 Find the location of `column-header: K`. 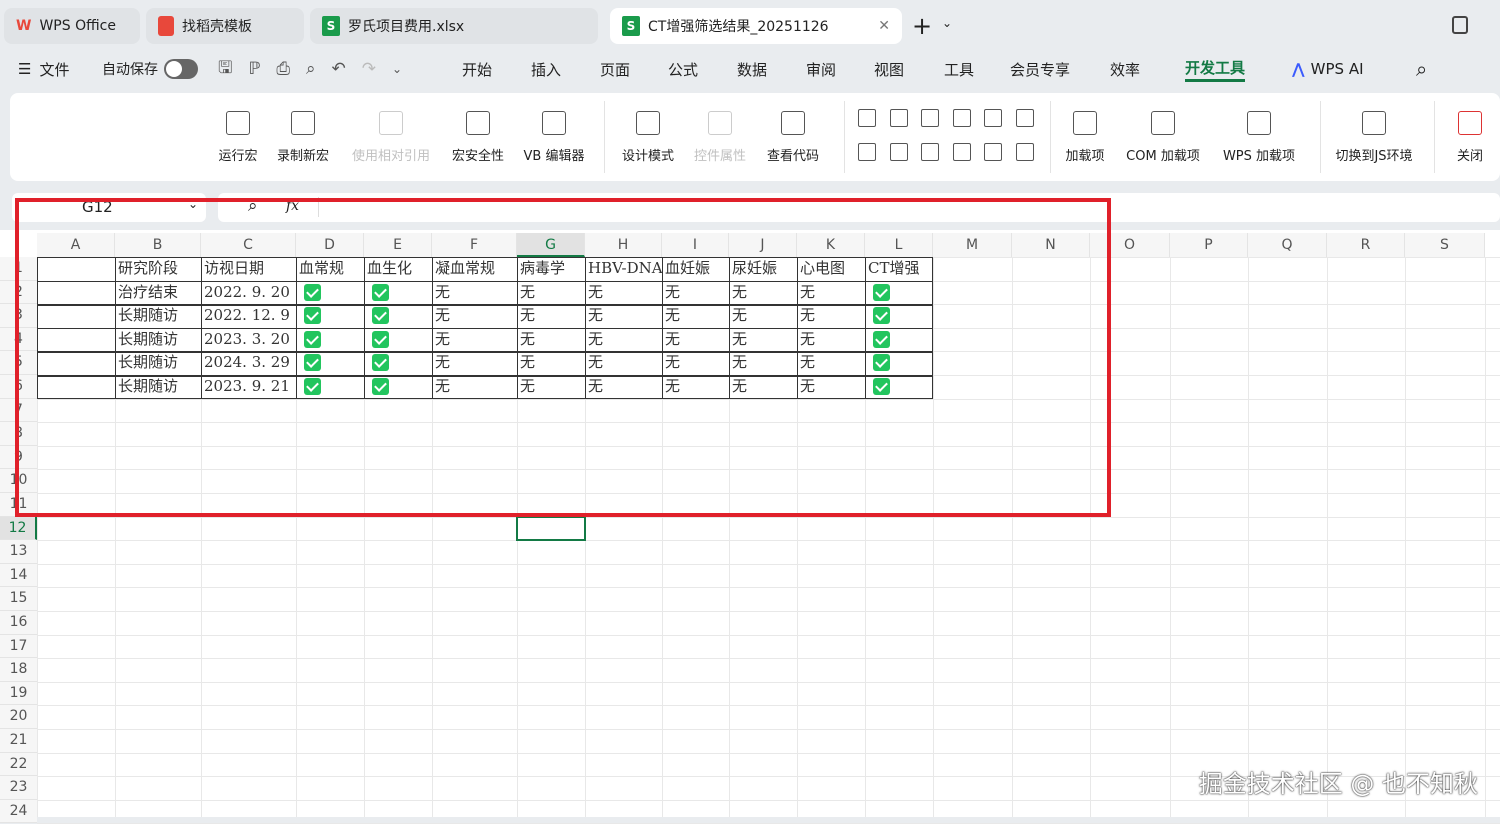

column-header: K is located at coordinates (831, 245).